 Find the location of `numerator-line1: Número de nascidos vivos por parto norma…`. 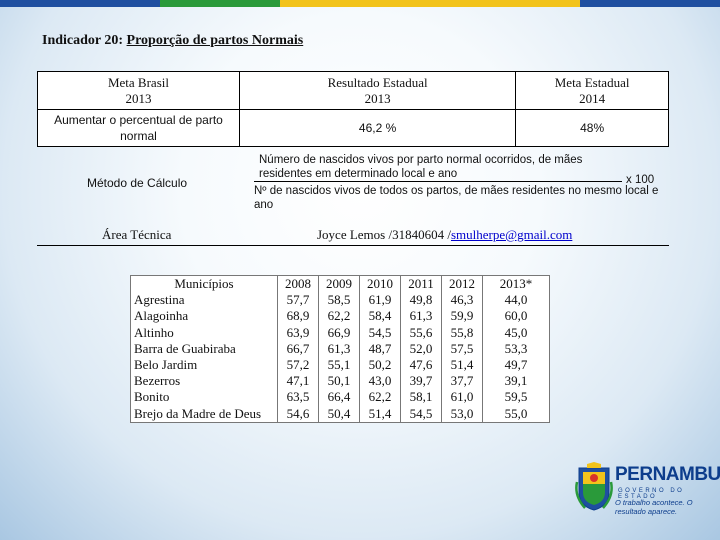

numerator-line1: Número de nascidos vivos por parto norma… is located at coordinates (421, 160).